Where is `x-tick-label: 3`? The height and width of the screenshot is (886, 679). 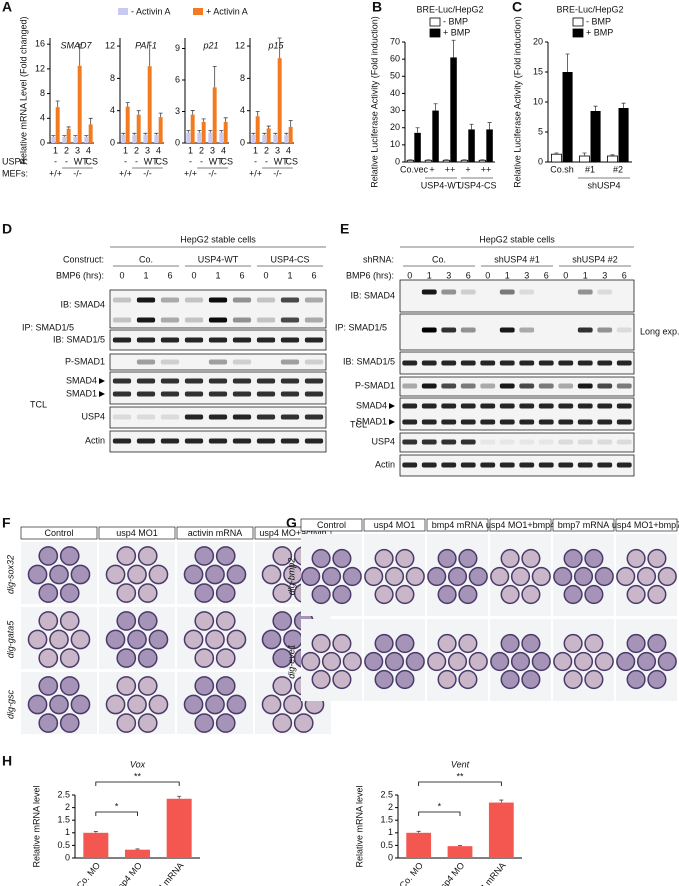 x-tick-label: 3 is located at coordinates (277, 150).